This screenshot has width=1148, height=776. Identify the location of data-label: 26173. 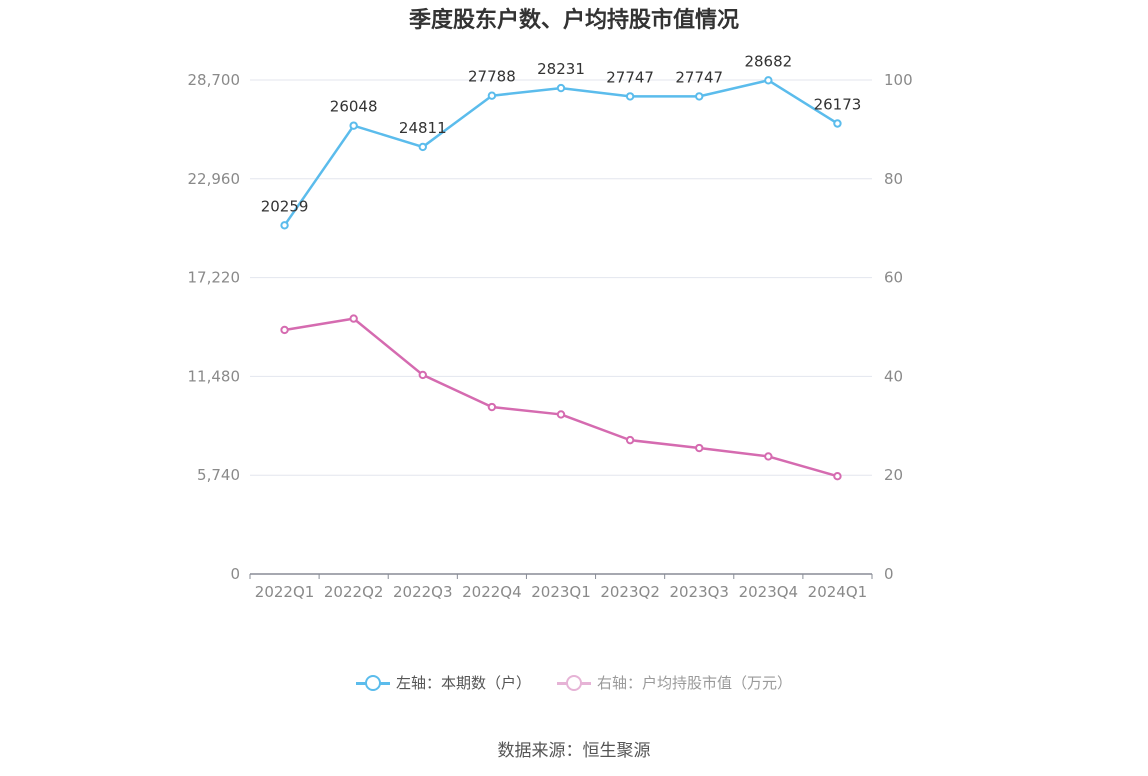
(838, 104).